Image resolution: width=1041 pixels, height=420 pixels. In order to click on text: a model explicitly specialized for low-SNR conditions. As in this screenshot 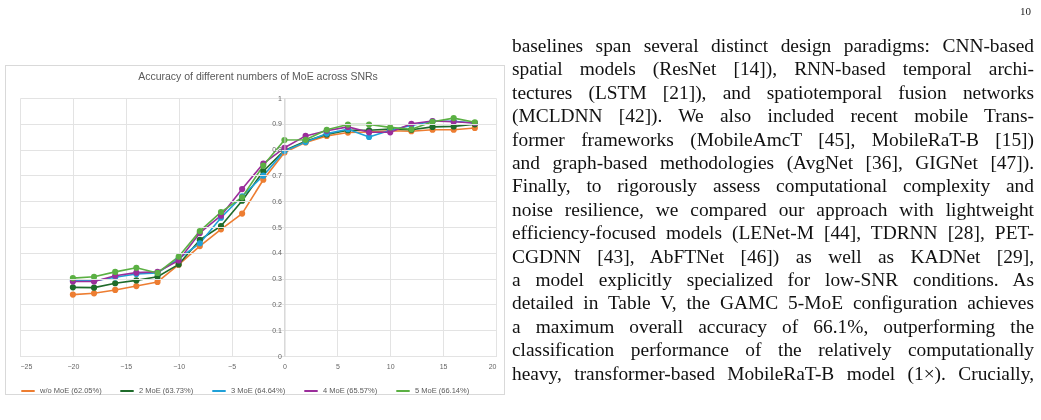, I will do `click(773, 280)`.